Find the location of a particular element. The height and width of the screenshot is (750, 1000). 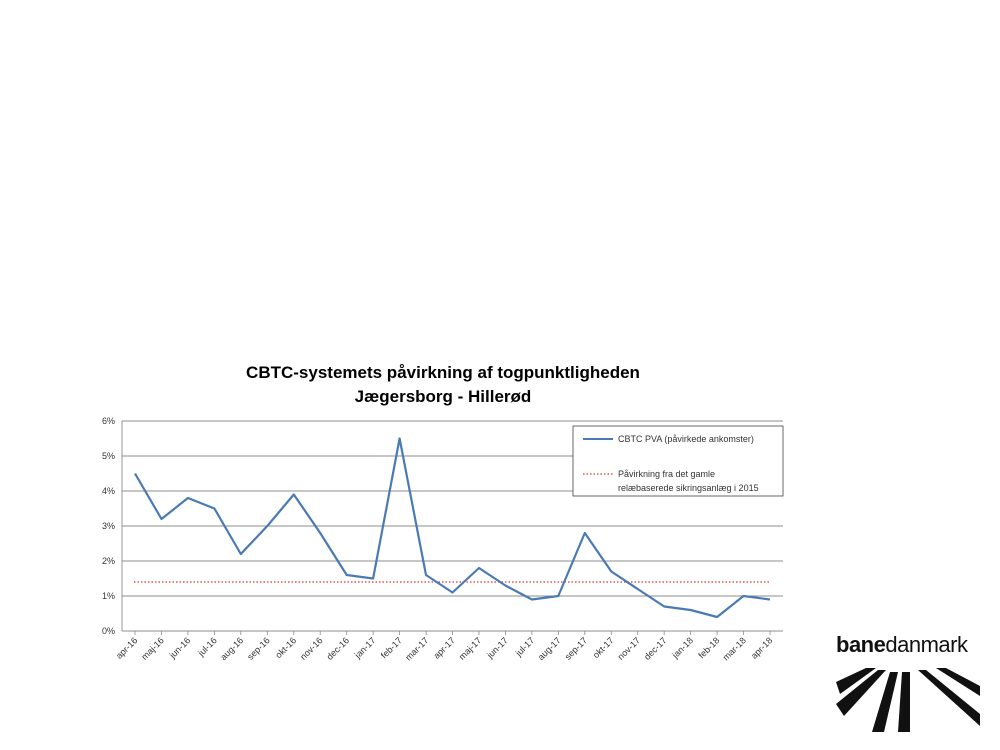

logo-wordmark: banedanmark is located at coordinates (902, 645).